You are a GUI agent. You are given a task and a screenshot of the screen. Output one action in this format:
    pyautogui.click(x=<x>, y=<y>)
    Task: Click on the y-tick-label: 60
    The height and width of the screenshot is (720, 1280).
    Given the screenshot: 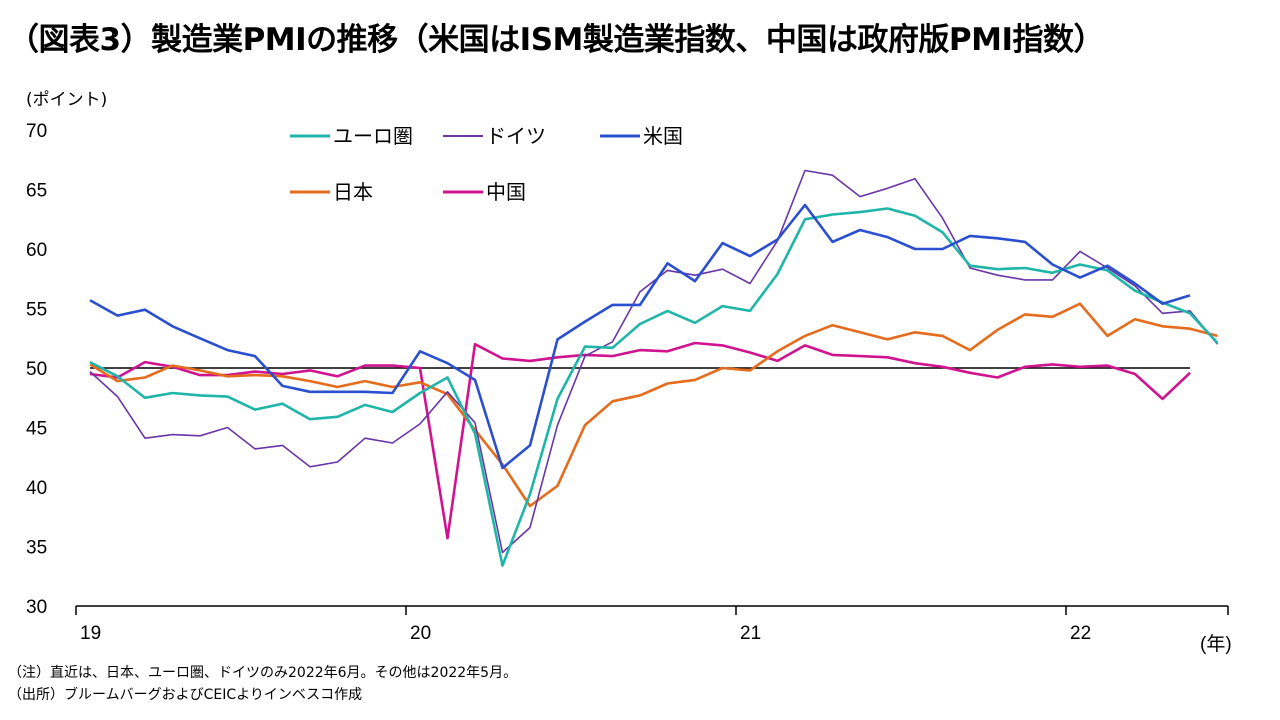 What is the action you would take?
    pyautogui.click(x=36, y=250)
    